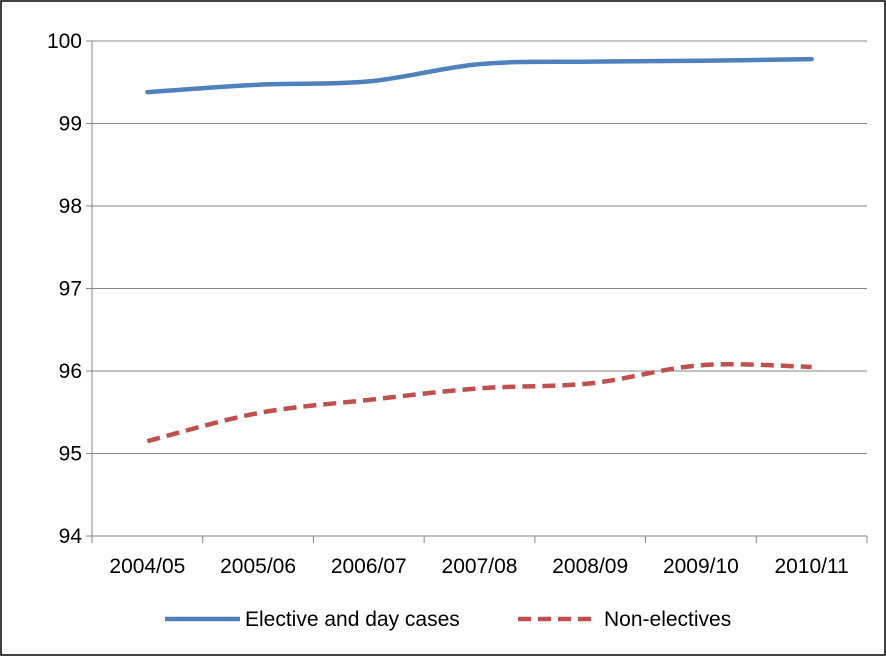  What do you see at coordinates (70, 124) in the screenshot?
I see `y-tick-label: 99` at bounding box center [70, 124].